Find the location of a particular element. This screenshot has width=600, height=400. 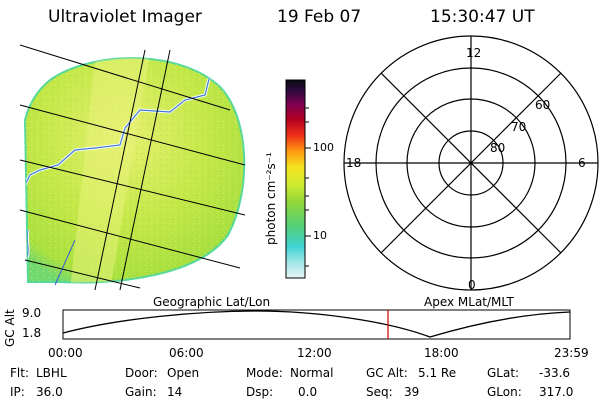

filter-label: Flt: is located at coordinates (19, 373).